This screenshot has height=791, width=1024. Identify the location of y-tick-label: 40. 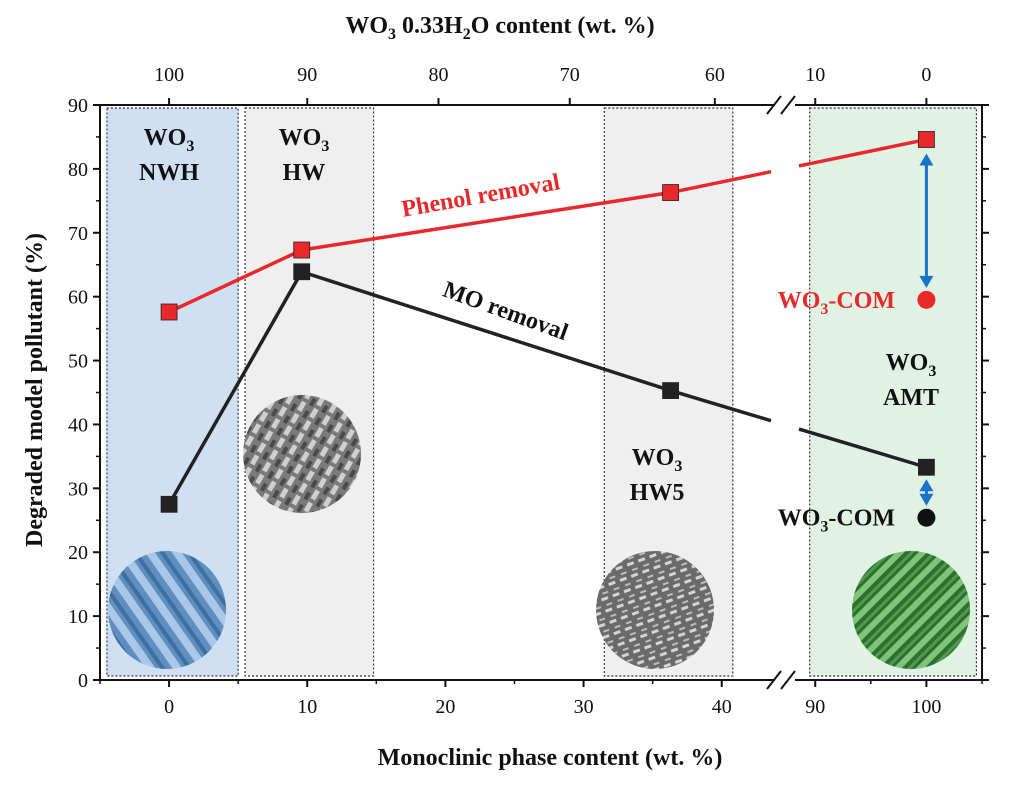
(78, 425).